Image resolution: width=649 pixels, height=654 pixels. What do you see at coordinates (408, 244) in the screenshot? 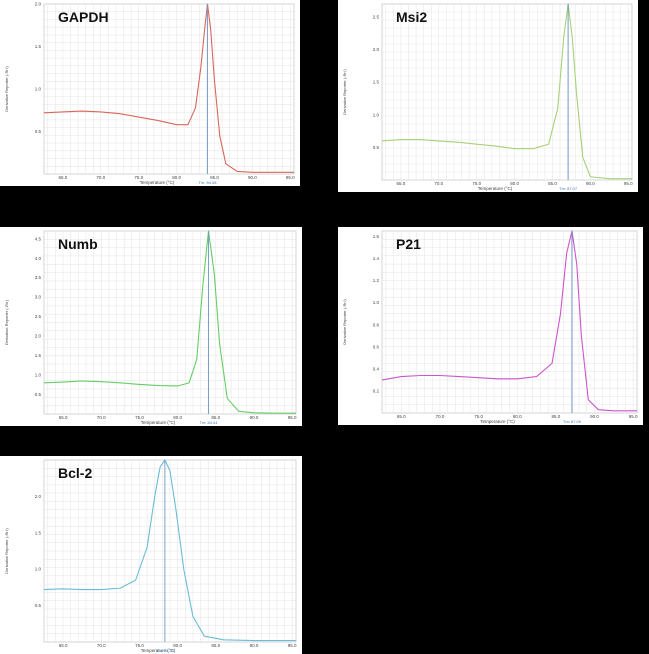
I see `gene-title: P21` at bounding box center [408, 244].